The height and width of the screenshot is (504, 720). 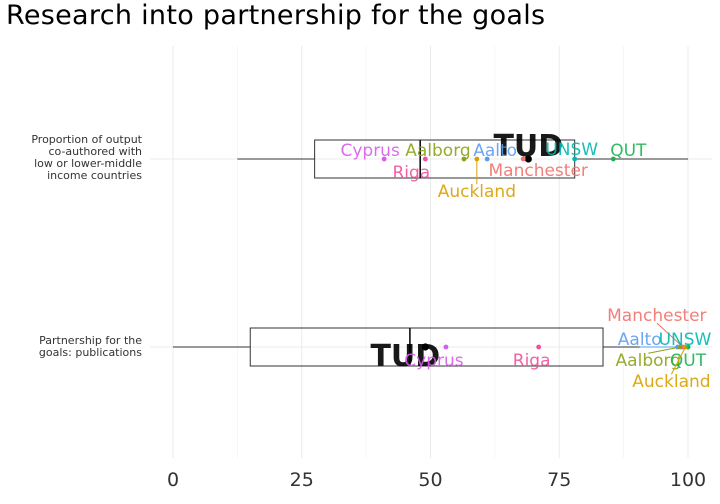 I want to click on category-label-line: co-authored with, so click(x=95, y=151).